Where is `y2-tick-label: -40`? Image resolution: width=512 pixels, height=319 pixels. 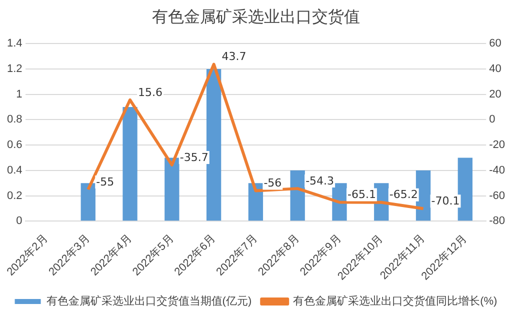 y2-tick-label: -40 is located at coordinates (497, 170).